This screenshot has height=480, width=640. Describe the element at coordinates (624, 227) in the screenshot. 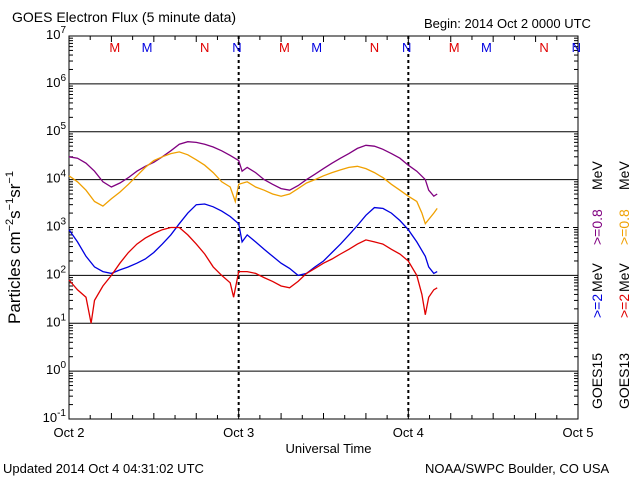

I see `legend-goes13-ge08: >=0.8` at that location.